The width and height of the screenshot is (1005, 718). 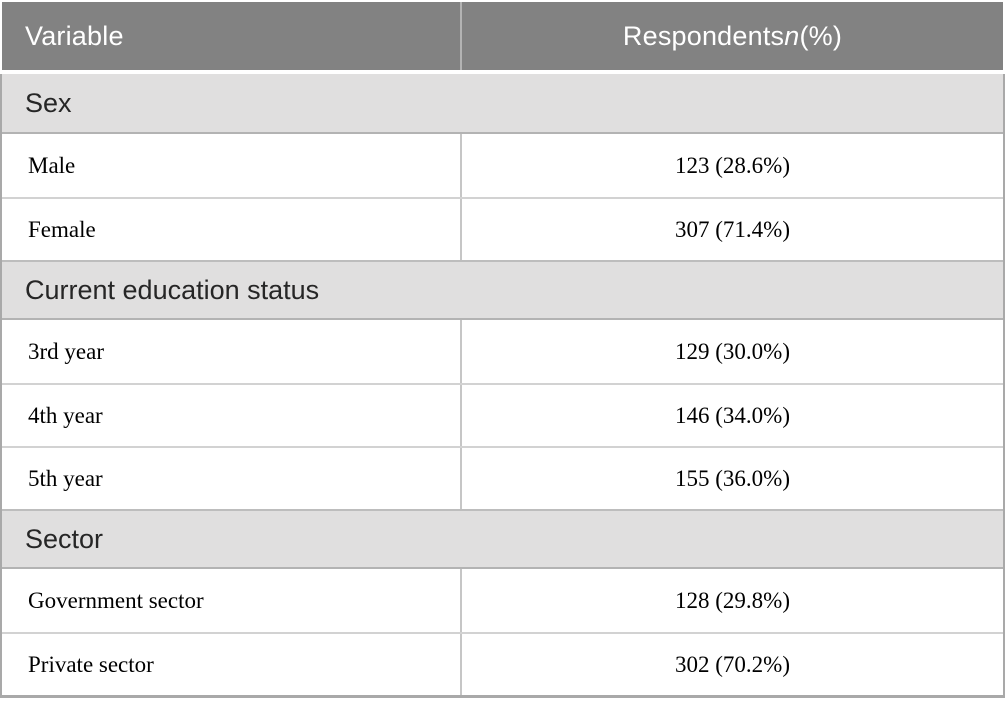 What do you see at coordinates (232, 478) in the screenshot?
I see `row-label: 5th year` at bounding box center [232, 478].